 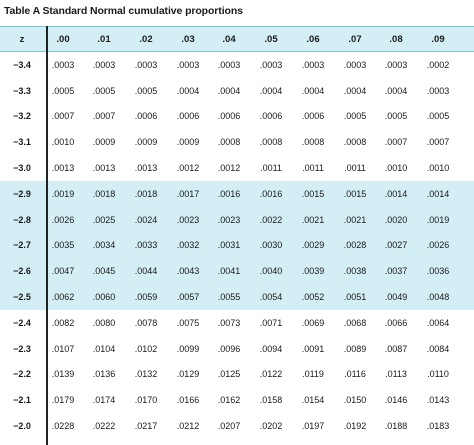 What do you see at coordinates (104, 374) in the screenshot?
I see `table-cell: .0136` at bounding box center [104, 374].